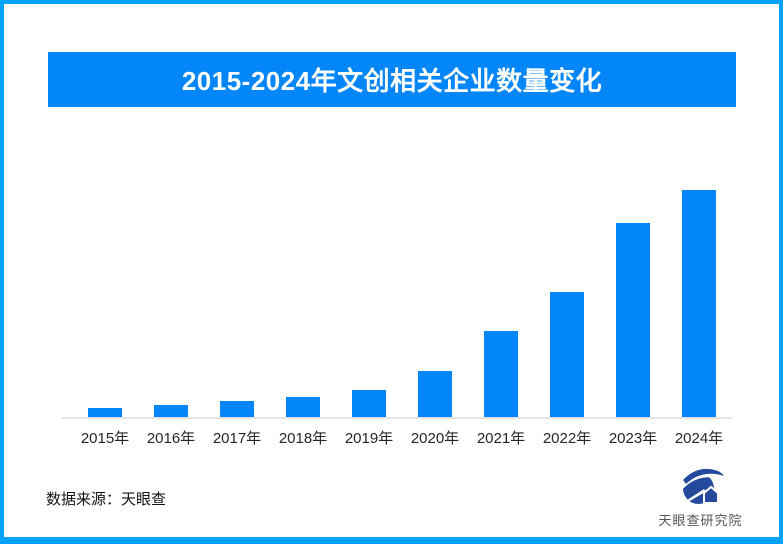 This screenshot has height=544, width=783. I want to click on chart-title-banner: 2015-2024年文创相关企业数量变化, so click(392, 79).